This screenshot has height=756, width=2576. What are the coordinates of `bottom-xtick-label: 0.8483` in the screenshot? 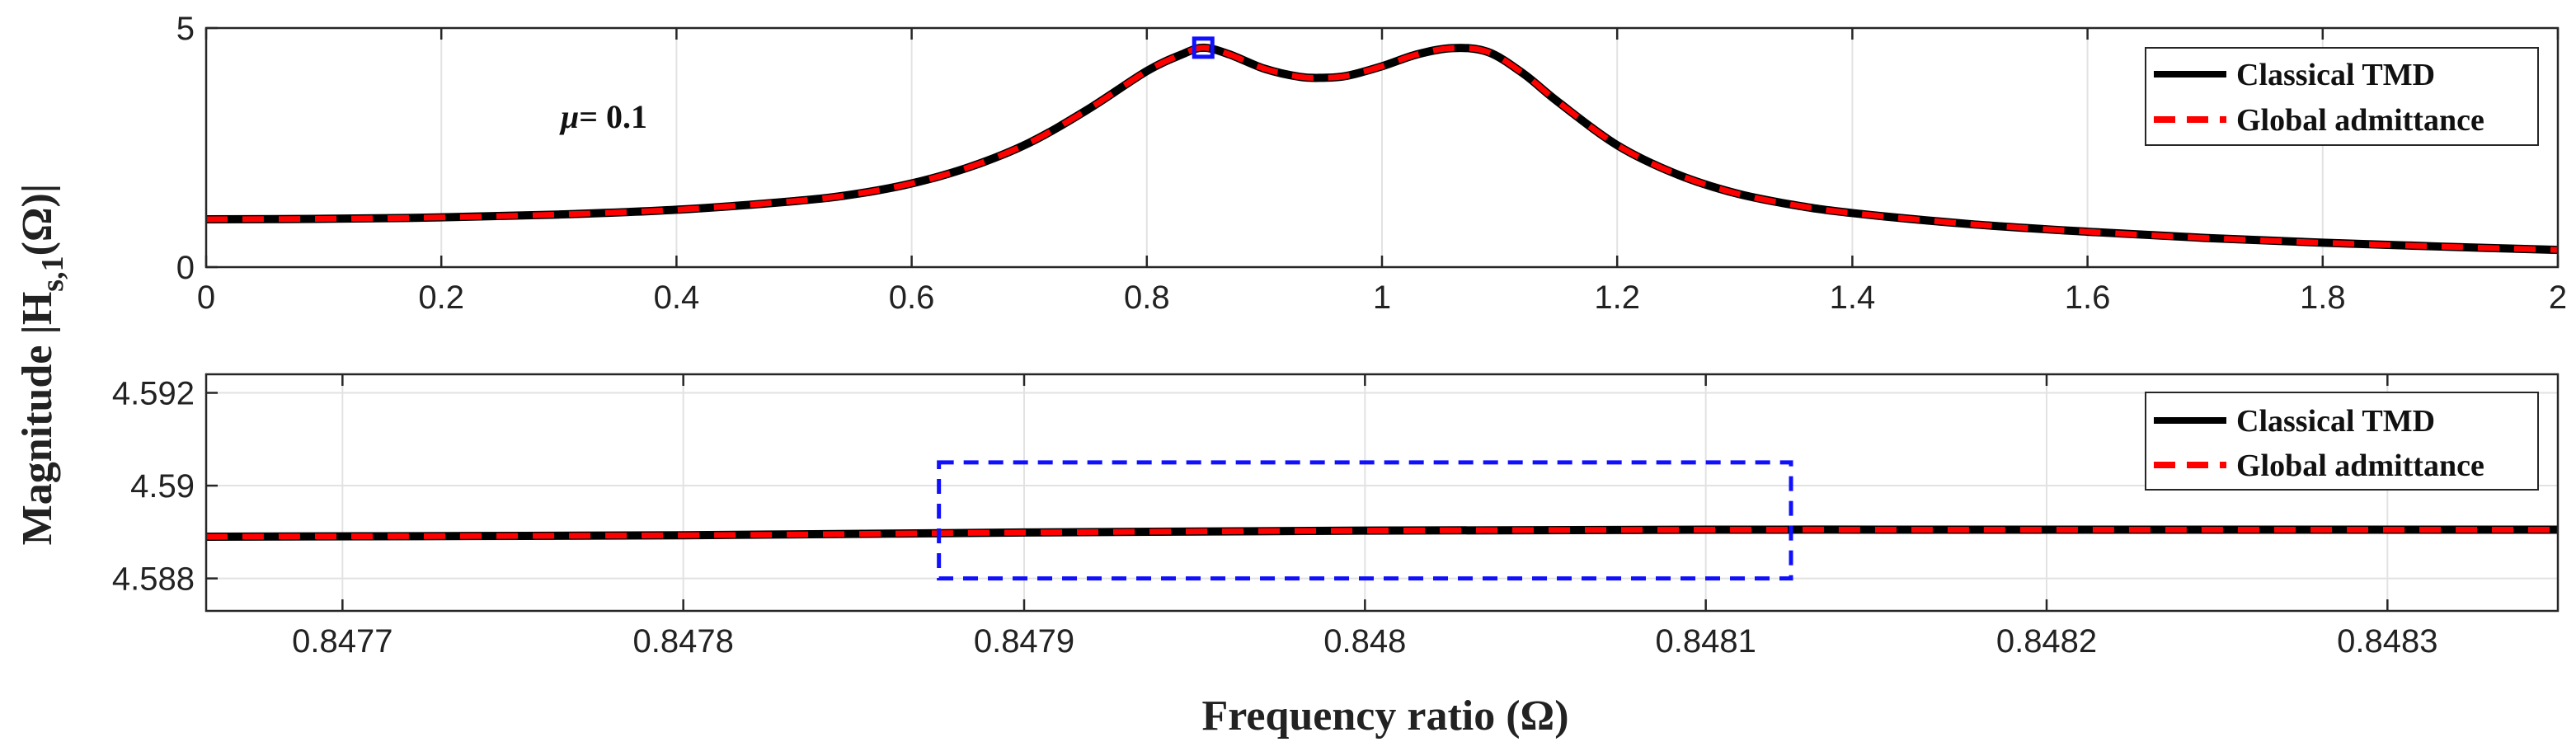 It's located at (2387, 641).